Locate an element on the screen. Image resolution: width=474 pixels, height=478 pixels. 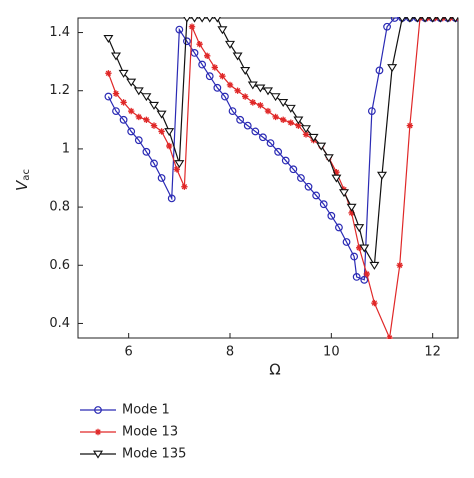
x-tick-label: 12 is located at coordinates (432, 352).